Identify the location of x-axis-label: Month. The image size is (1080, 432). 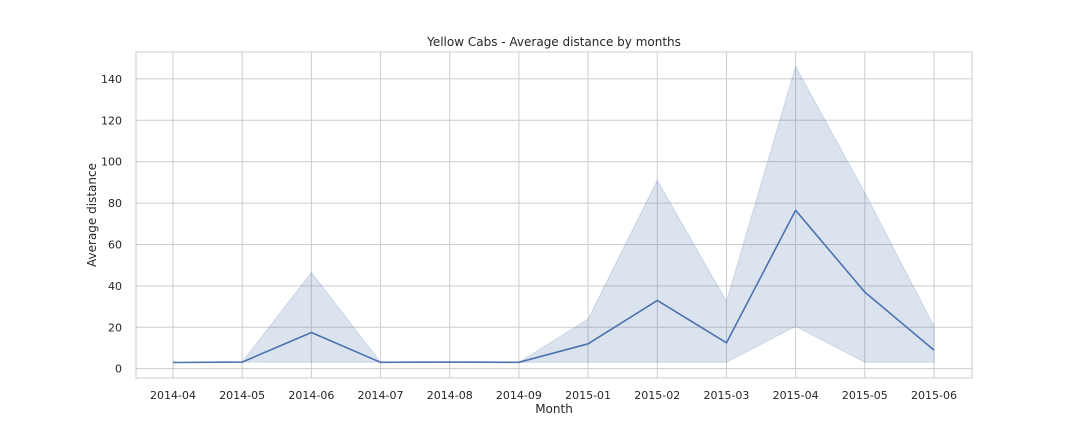
(554, 409).